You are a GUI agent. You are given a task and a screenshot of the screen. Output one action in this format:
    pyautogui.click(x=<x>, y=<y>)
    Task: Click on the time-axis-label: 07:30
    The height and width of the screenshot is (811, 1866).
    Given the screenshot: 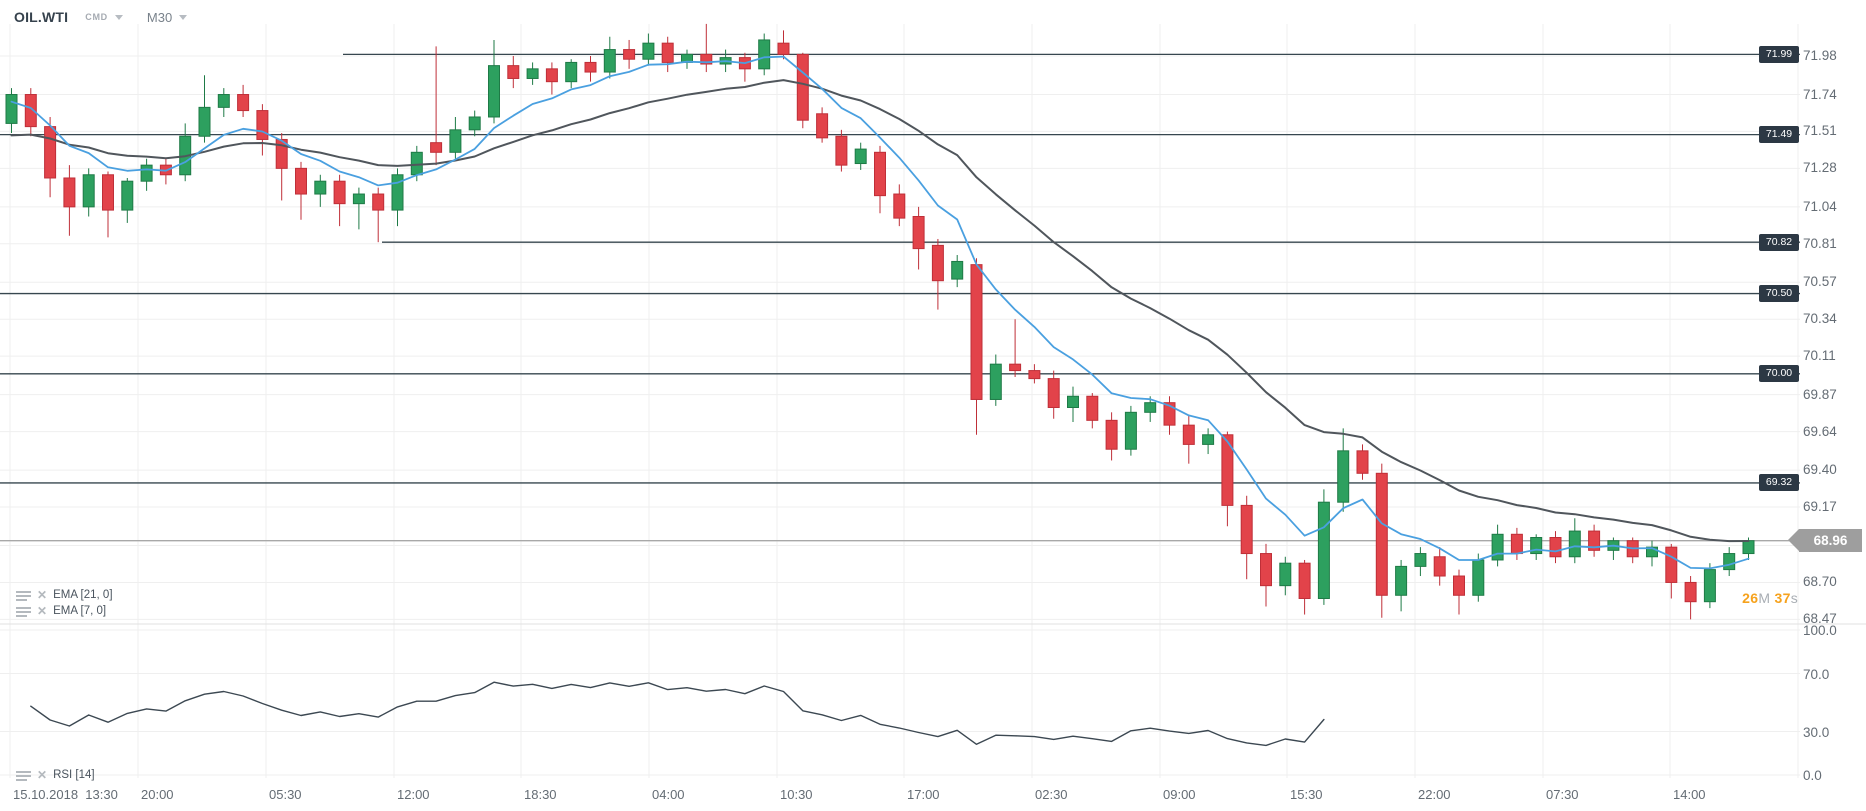 What is the action you would take?
    pyautogui.click(x=1562, y=794)
    